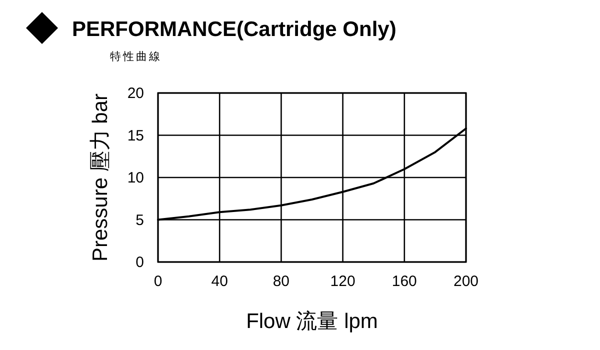 The width and height of the screenshot is (600, 350). Describe the element at coordinates (219, 281) in the screenshot. I see `x-tick-label: 40` at that location.